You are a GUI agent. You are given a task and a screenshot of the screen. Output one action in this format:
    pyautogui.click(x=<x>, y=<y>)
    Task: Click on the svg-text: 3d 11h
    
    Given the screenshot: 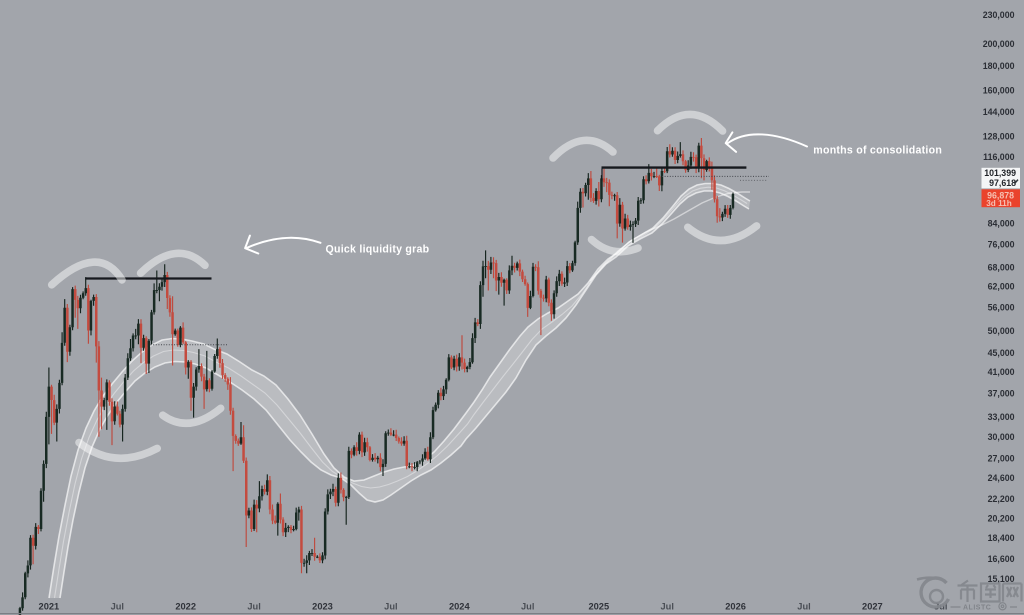 What is the action you would take?
    pyautogui.click(x=999, y=203)
    